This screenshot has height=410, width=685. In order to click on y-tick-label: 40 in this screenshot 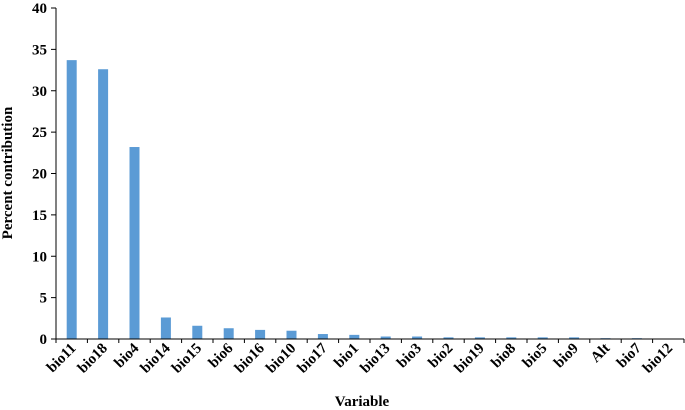, I will do `click(39, 9)`.